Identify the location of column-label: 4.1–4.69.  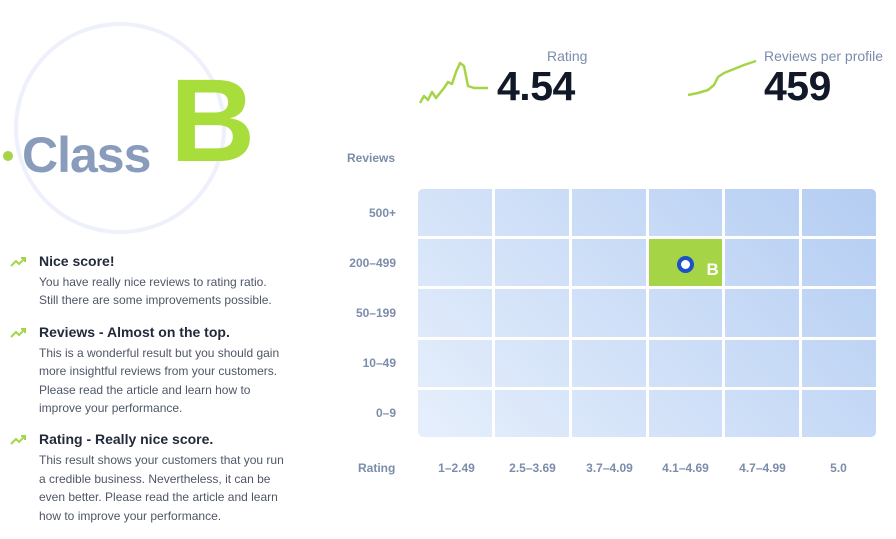
(685, 468).